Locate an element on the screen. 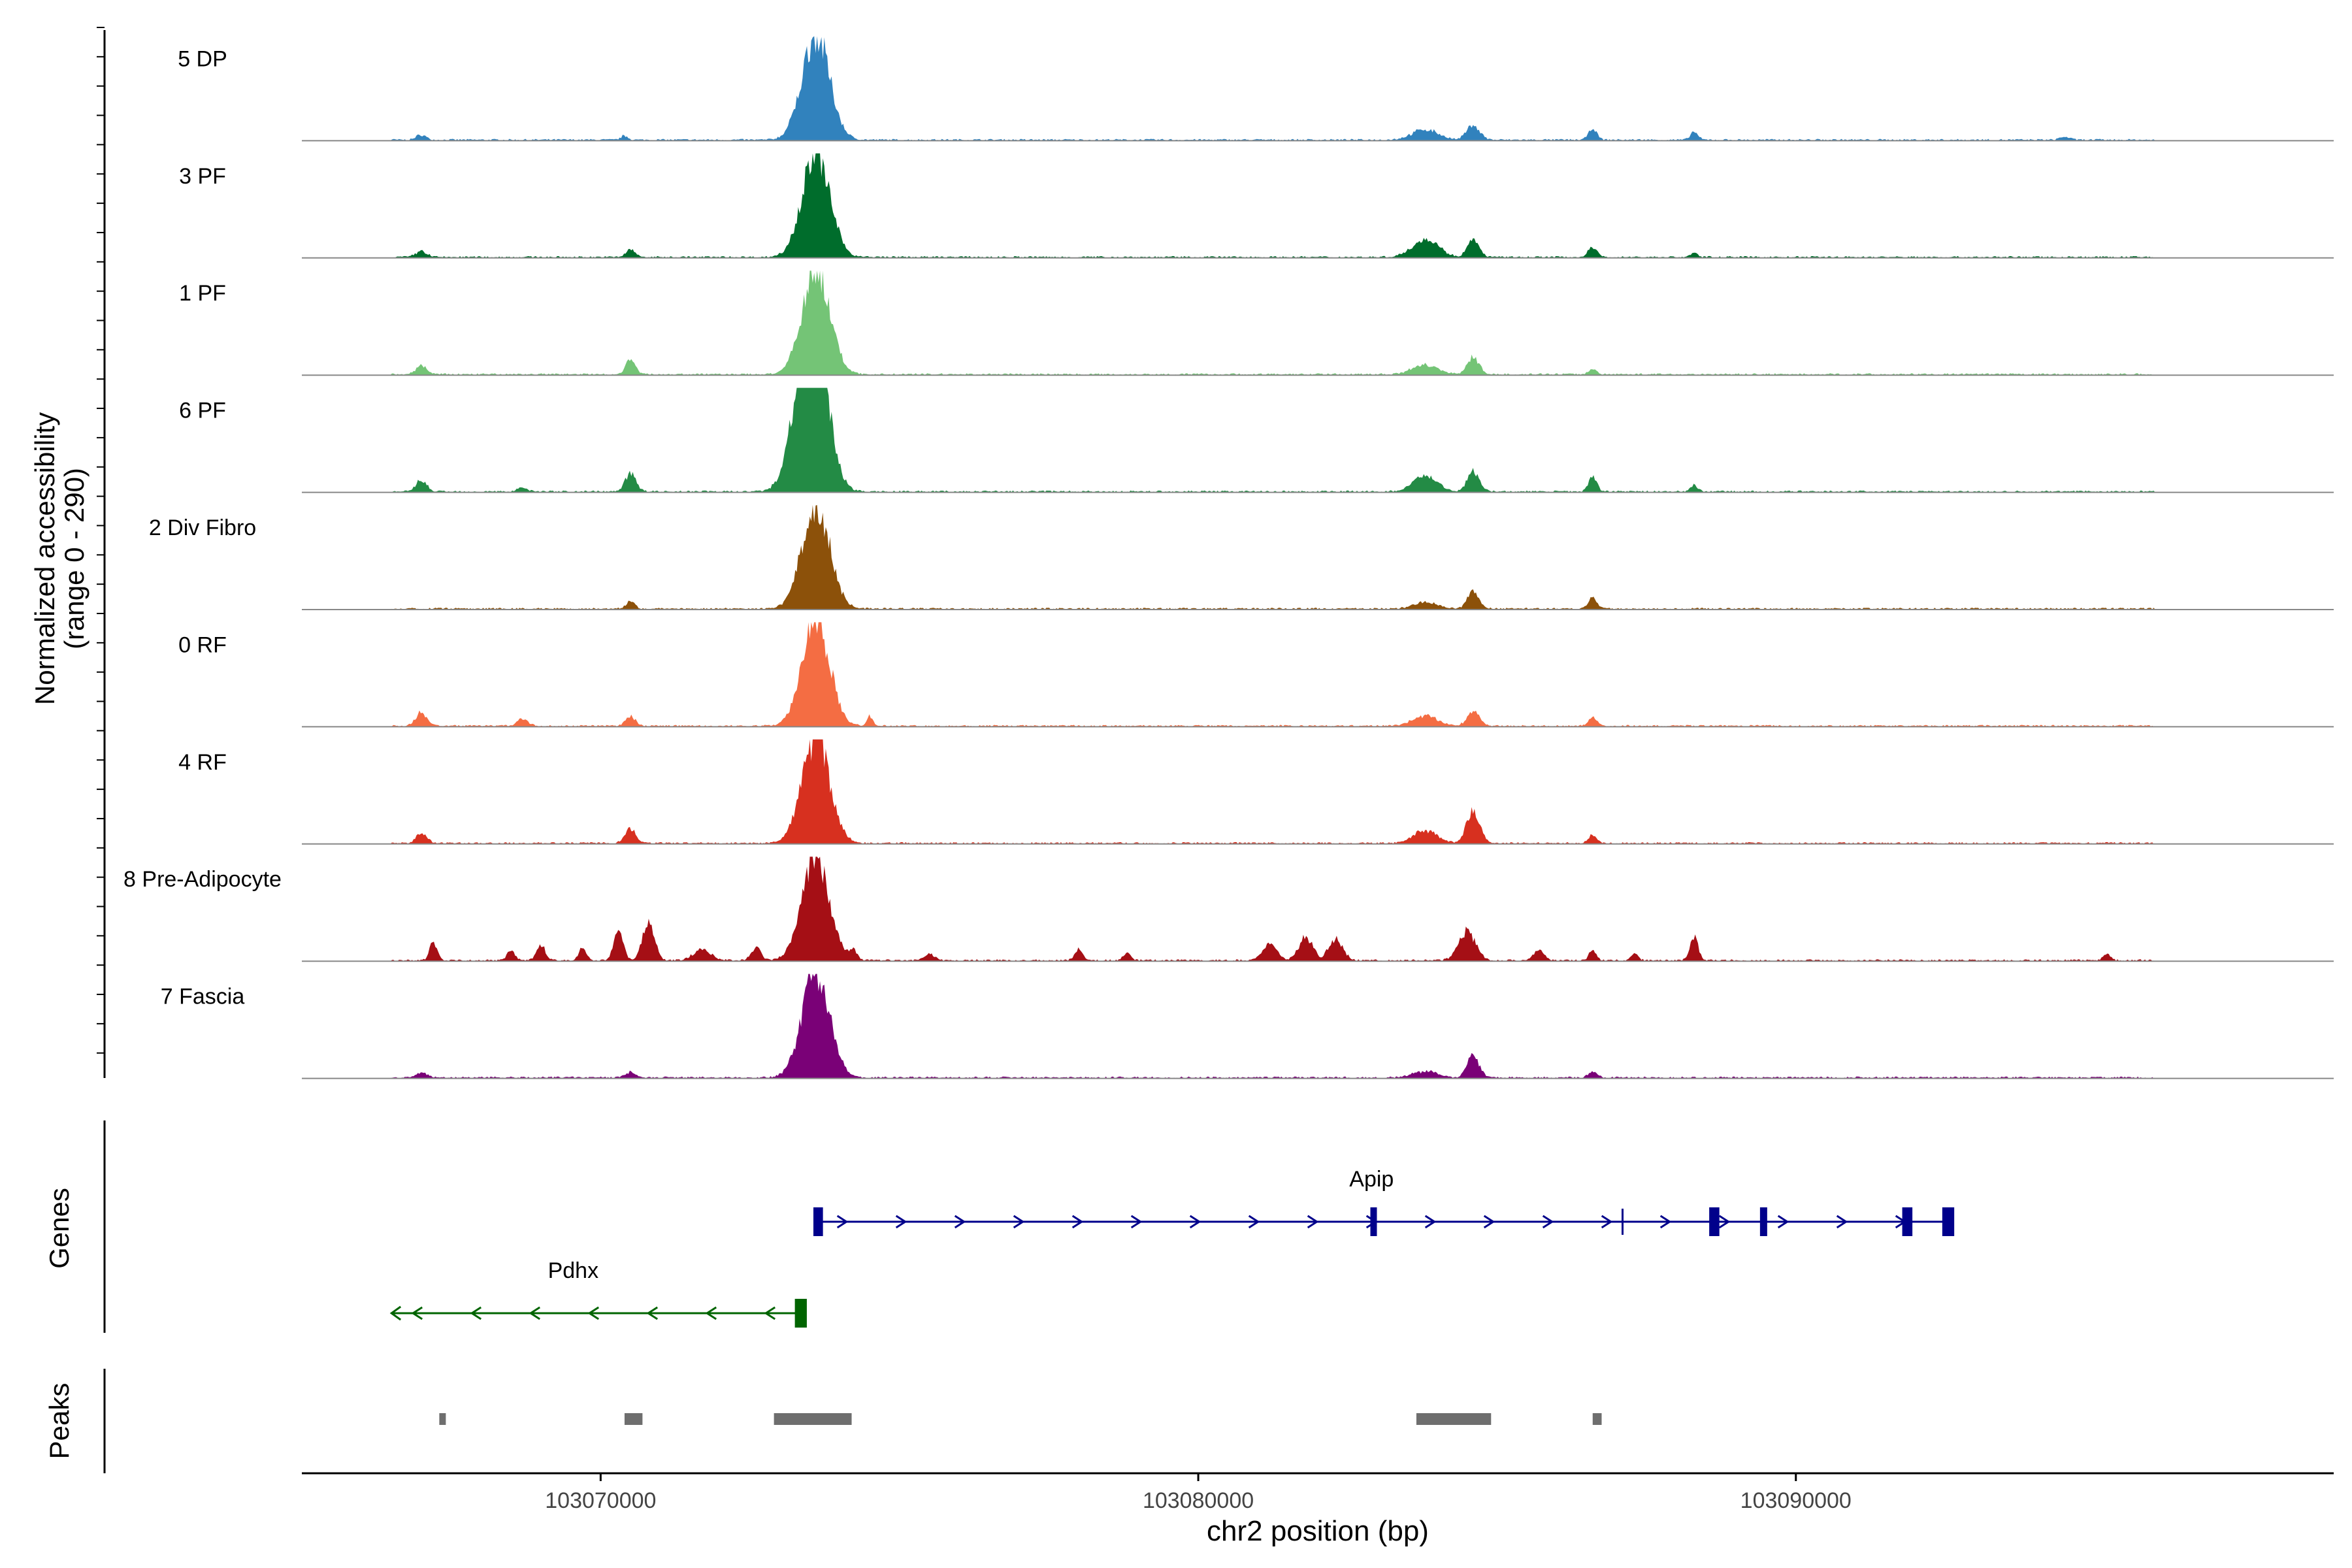 The image size is (2352, 1568). track-3-pf: 3 PF is located at coordinates (1215, 201).